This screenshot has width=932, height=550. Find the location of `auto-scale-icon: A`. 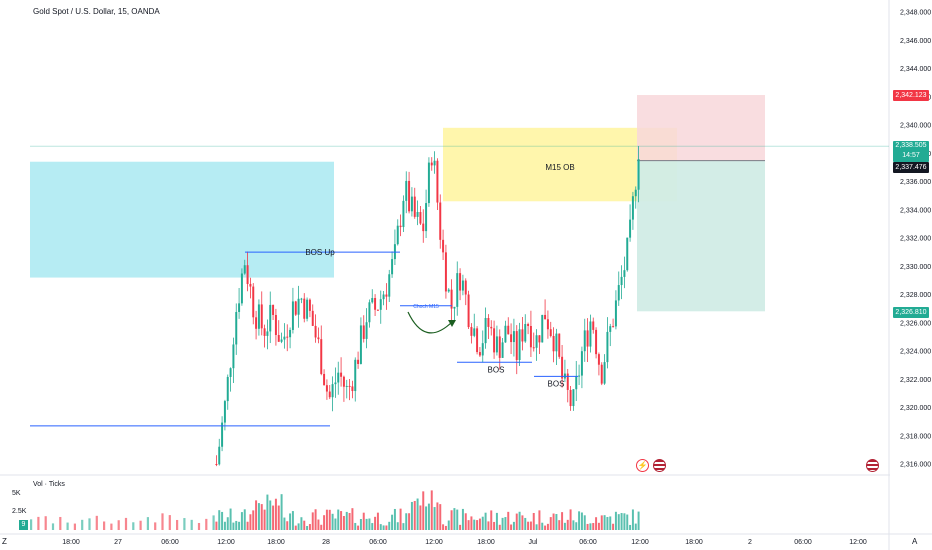

auto-scale-icon: A is located at coordinates (915, 541).